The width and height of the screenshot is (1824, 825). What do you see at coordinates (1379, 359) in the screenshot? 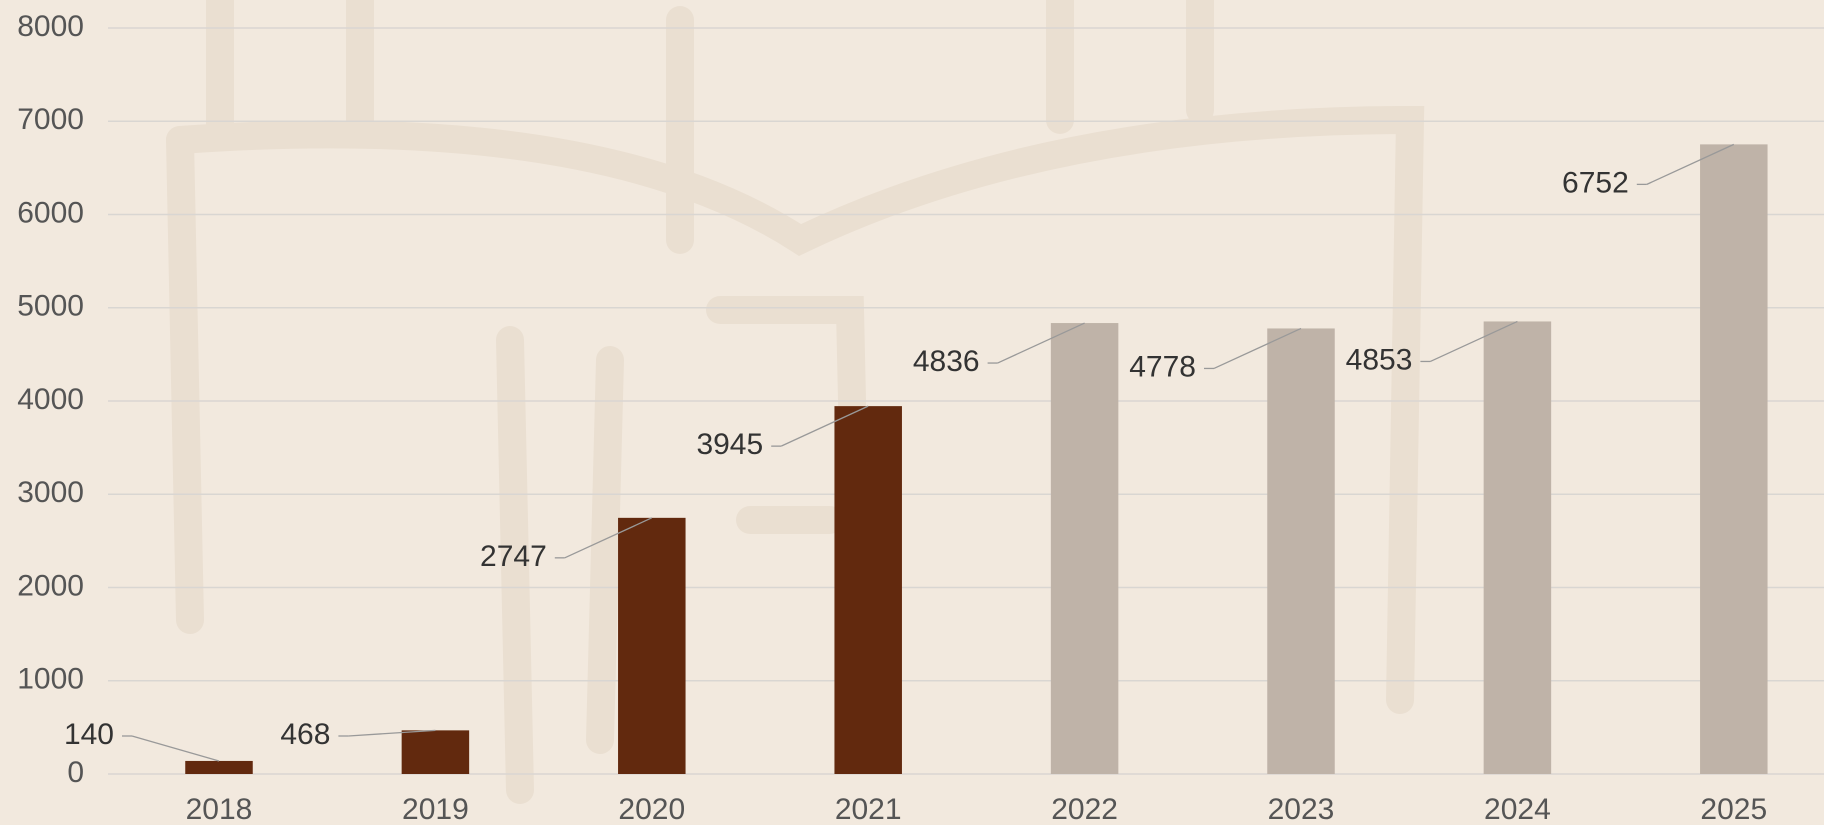
I see `data-label: 4853` at bounding box center [1379, 359].